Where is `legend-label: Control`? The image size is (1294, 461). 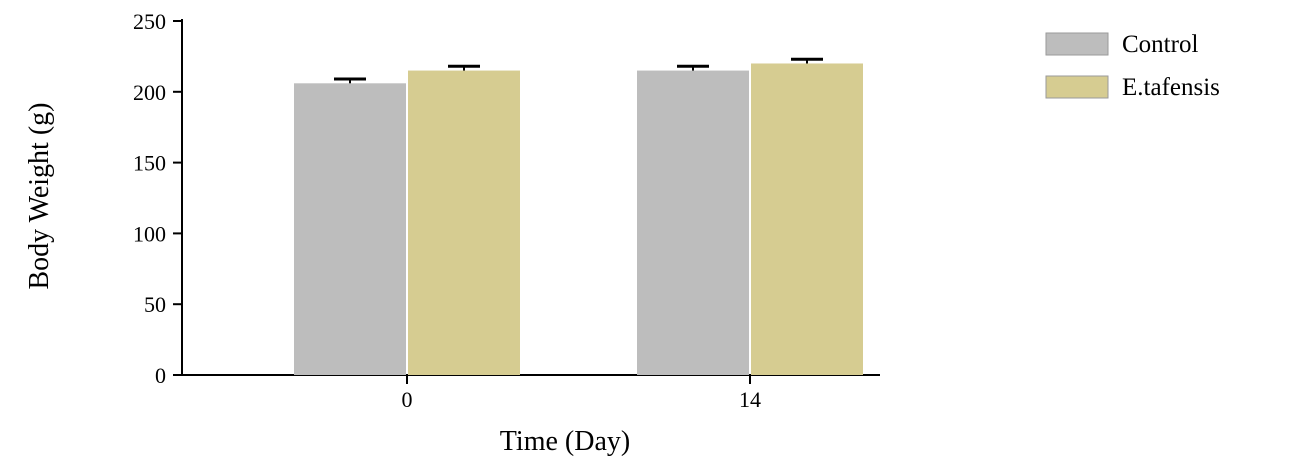
legend-label: Control is located at coordinates (1160, 44).